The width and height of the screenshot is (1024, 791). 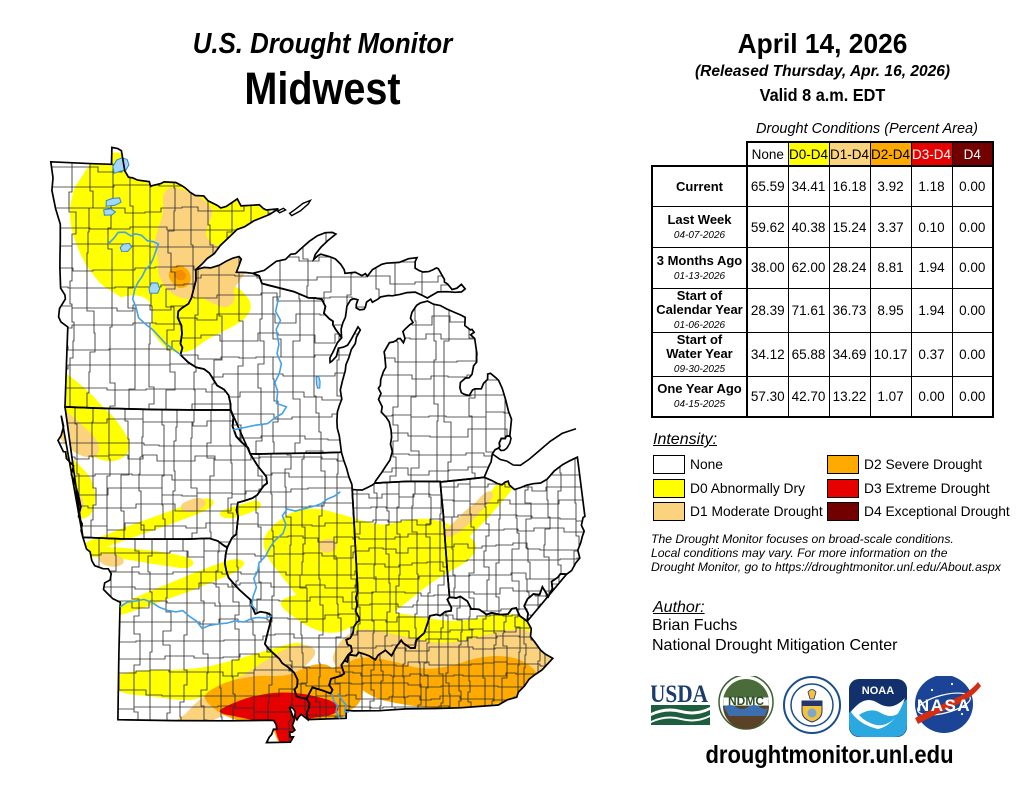 What do you see at coordinates (746, 701) in the screenshot?
I see `svg-text: NDMC` at bounding box center [746, 701].